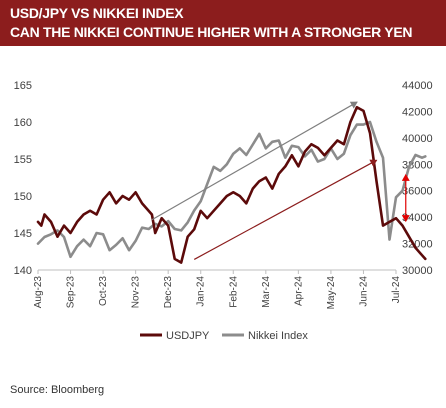  Describe the element at coordinates (168, 292) in the screenshot. I see `x-tick-label: Dec-23` at that location.